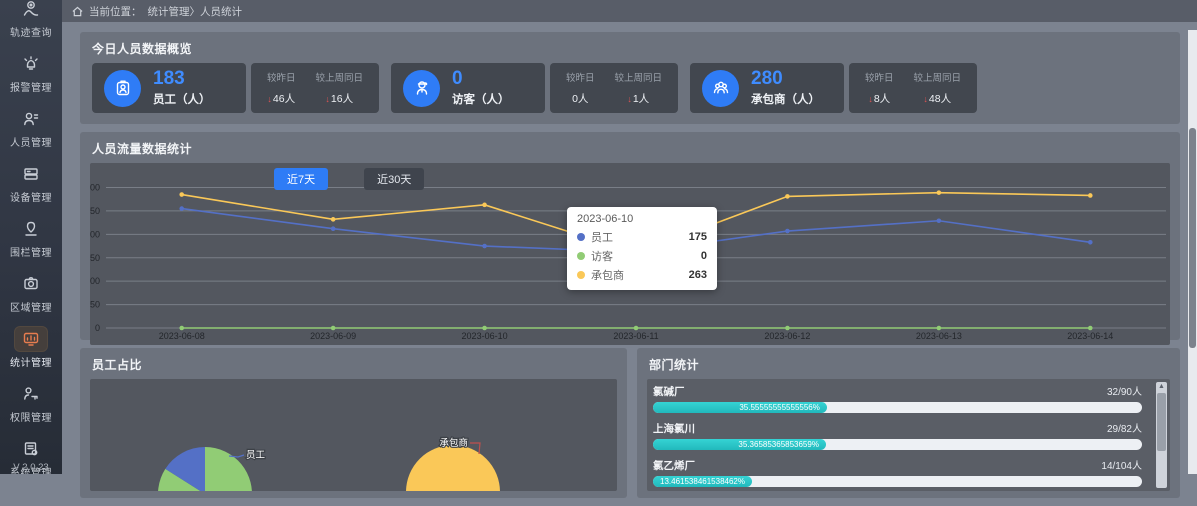 Image resolution: width=1197 pixels, height=506 pixels. What do you see at coordinates (1161, 386) in the screenshot?
I see `scroll-up-icon: ▲` at bounding box center [1161, 386].